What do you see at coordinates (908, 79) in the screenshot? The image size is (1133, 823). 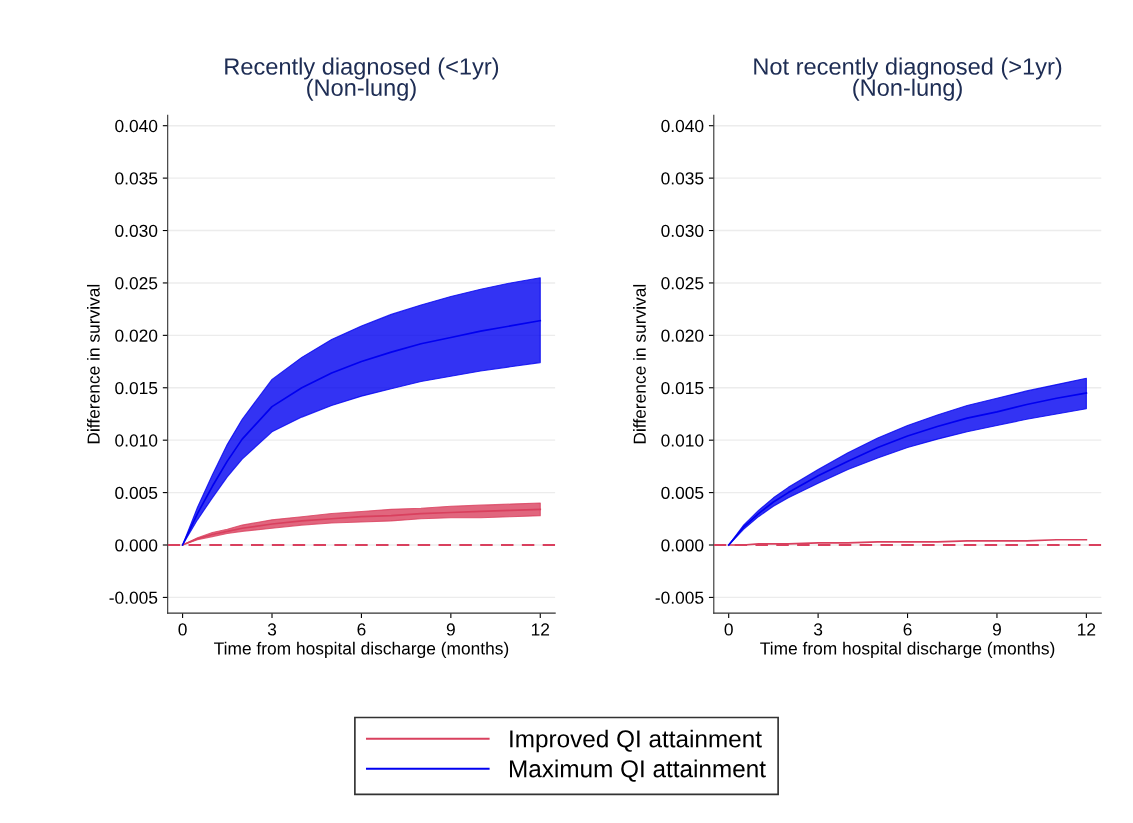 I see `chart-title: Not recently diagnosed (>1yr) (Non-lung)` at bounding box center [908, 79].